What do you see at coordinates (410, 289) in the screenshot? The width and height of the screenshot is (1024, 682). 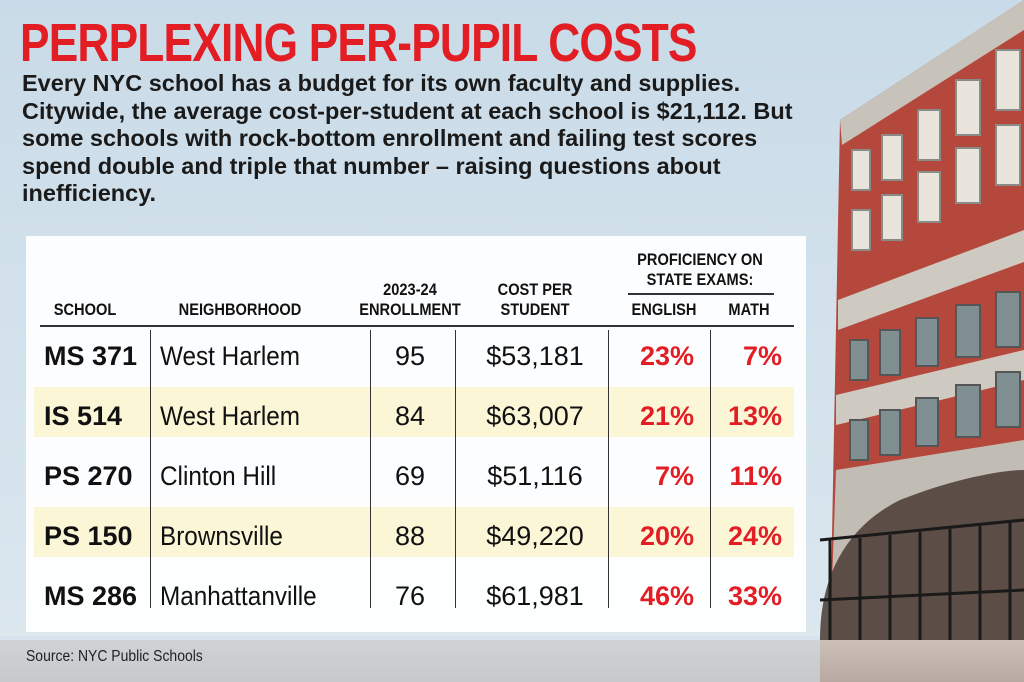 I see `header-enrollment-line1: 2023-24` at bounding box center [410, 289].